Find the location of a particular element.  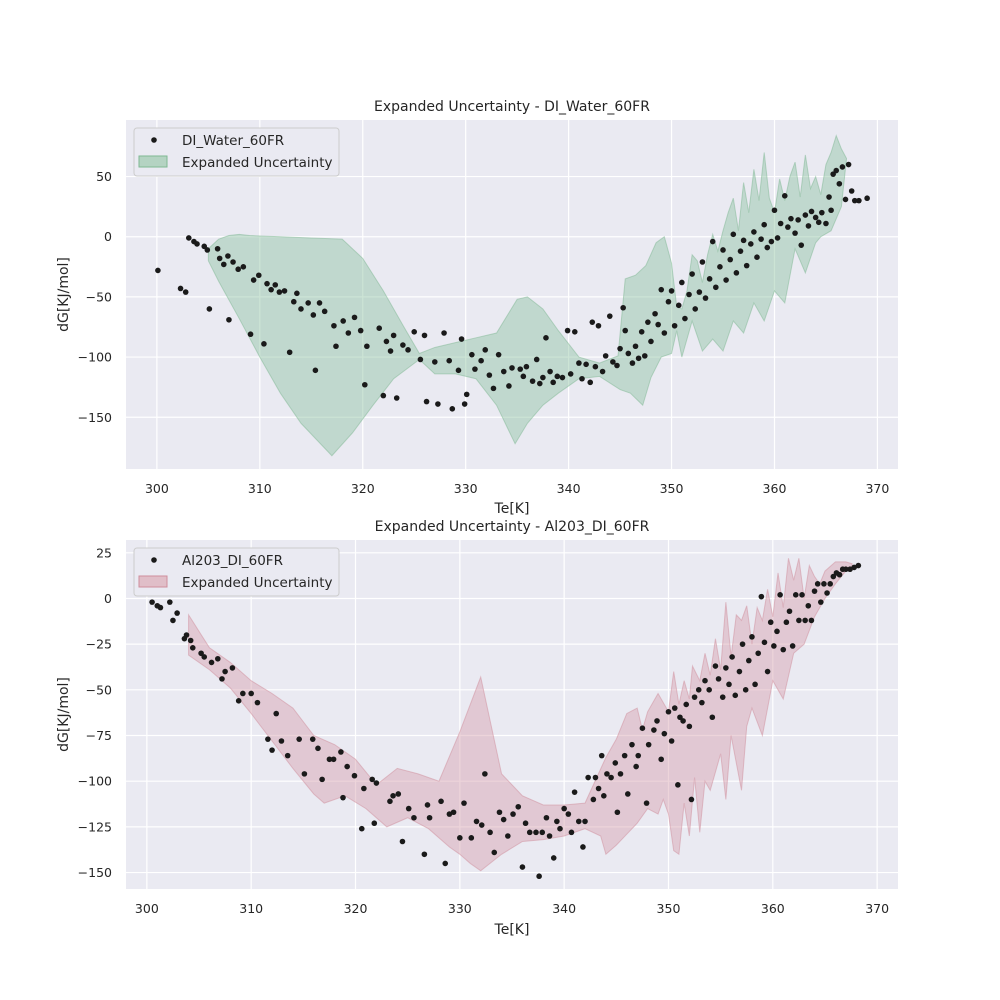

y-tick-label: −150 is located at coordinates (95, 872).